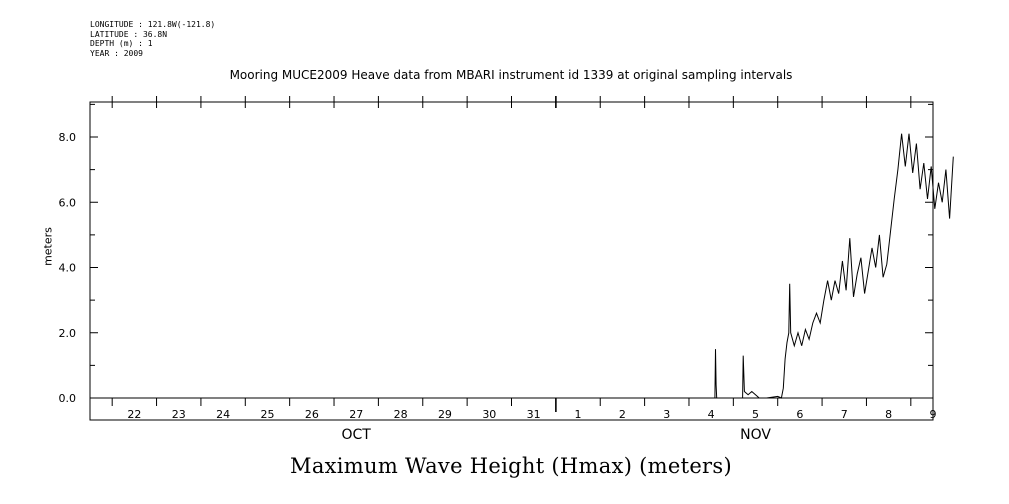 Image resolution: width=1009 pixels, height=504 pixels. Describe the element at coordinates (312, 414) in the screenshot. I see `x-tick-label: 26` at that location.